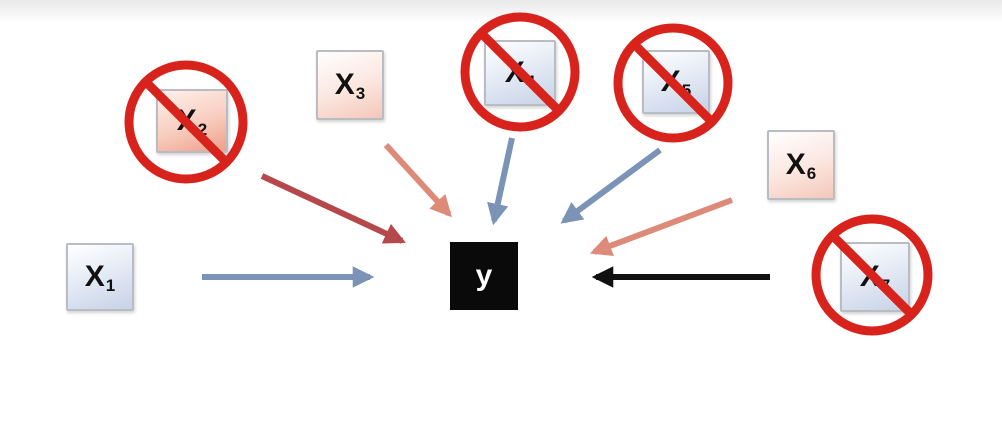 The height and width of the screenshot is (430, 1002). Describe the element at coordinates (872, 275) in the screenshot. I see `prohibition-sign-x7` at that location.